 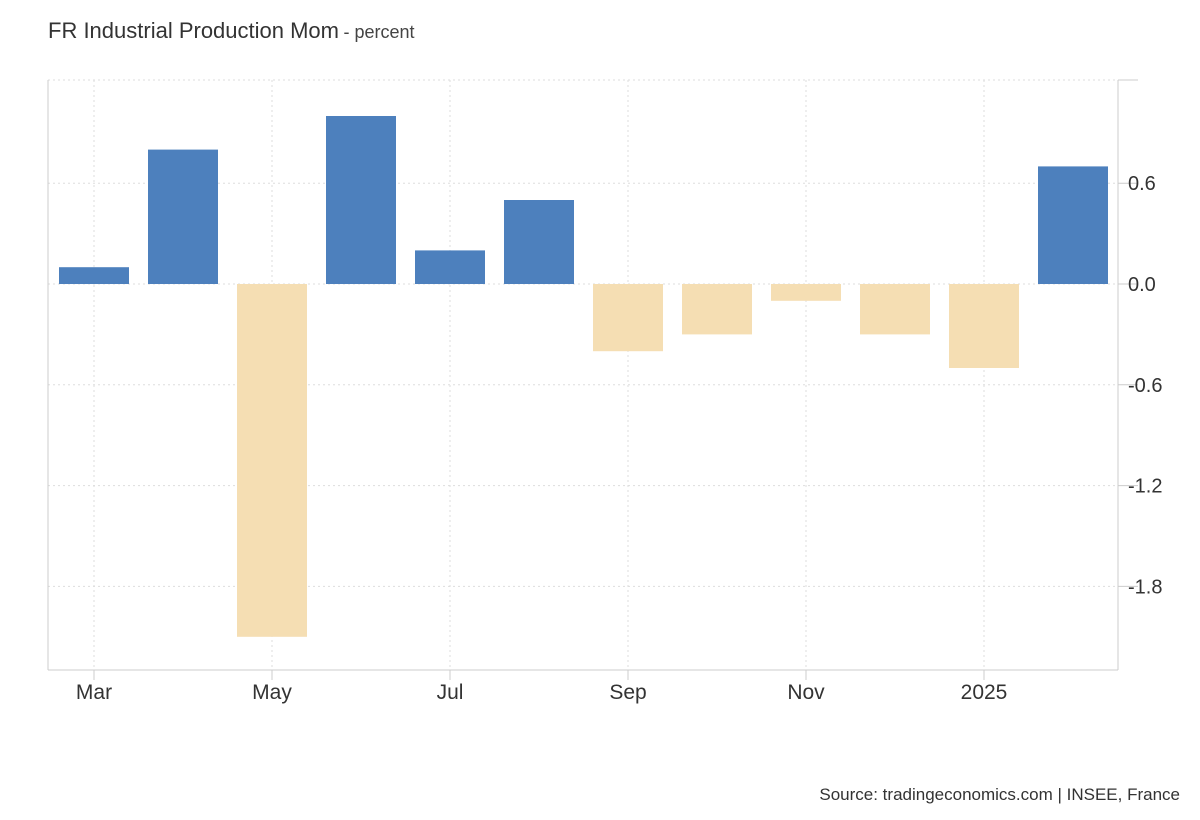 What do you see at coordinates (806, 692) in the screenshot?
I see `x-tick-label: Nov` at bounding box center [806, 692].